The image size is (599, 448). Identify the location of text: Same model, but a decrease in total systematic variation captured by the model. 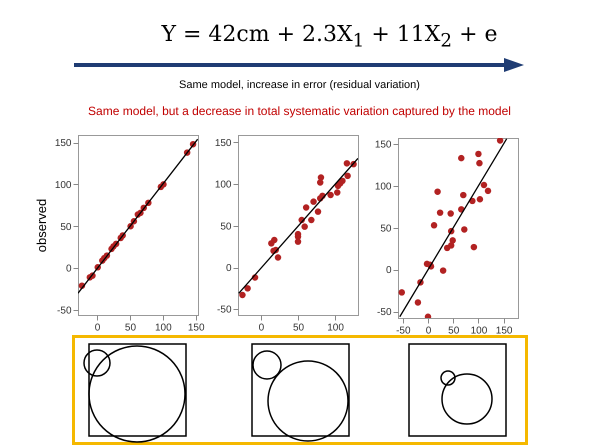
(299, 111).